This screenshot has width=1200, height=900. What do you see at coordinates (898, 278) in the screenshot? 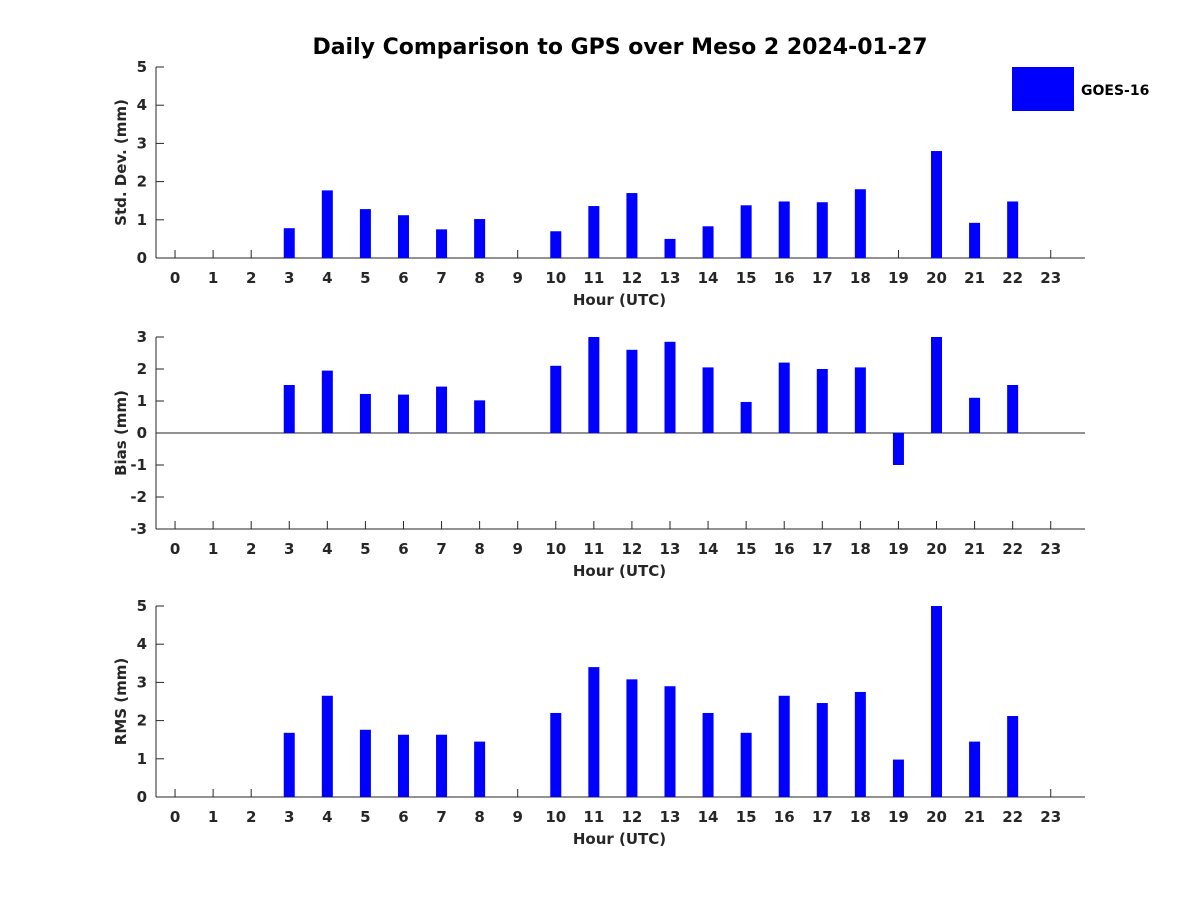
I see `x-tick-label: 19` at bounding box center [898, 278].